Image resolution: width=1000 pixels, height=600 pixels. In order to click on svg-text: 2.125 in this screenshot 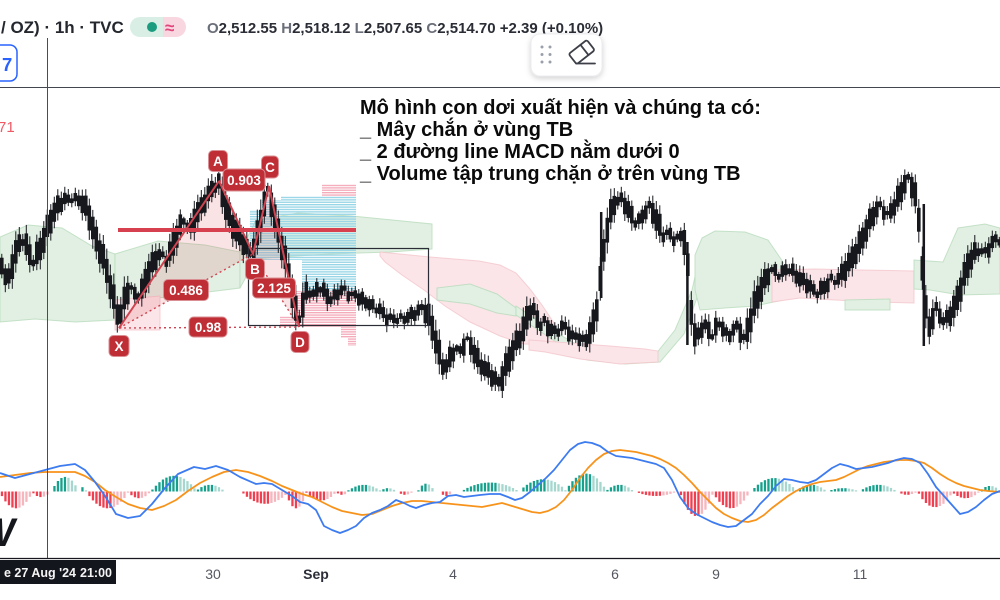, I will do `click(274, 288)`.